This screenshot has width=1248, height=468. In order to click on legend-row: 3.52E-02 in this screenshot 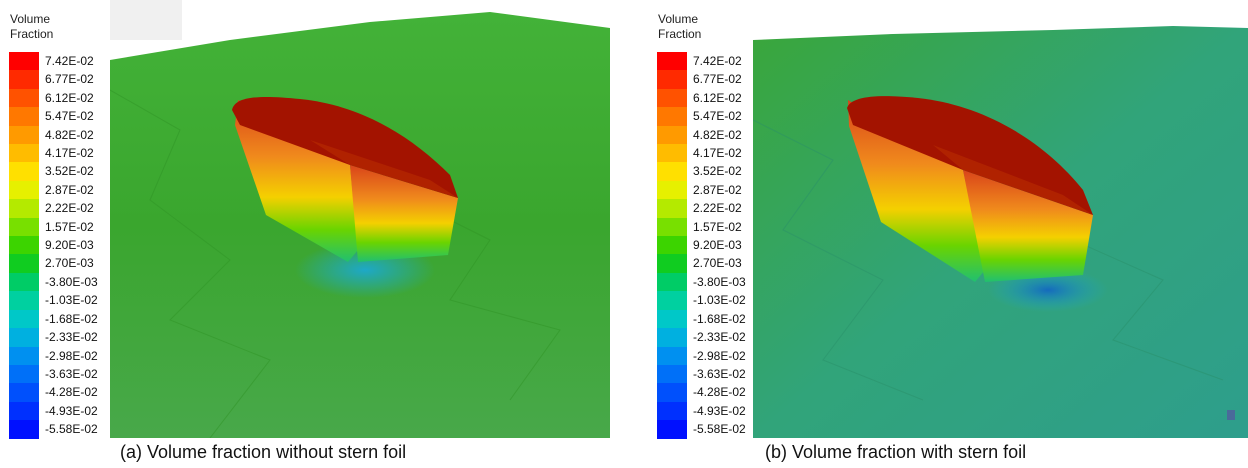, I will do `click(69, 171)`.